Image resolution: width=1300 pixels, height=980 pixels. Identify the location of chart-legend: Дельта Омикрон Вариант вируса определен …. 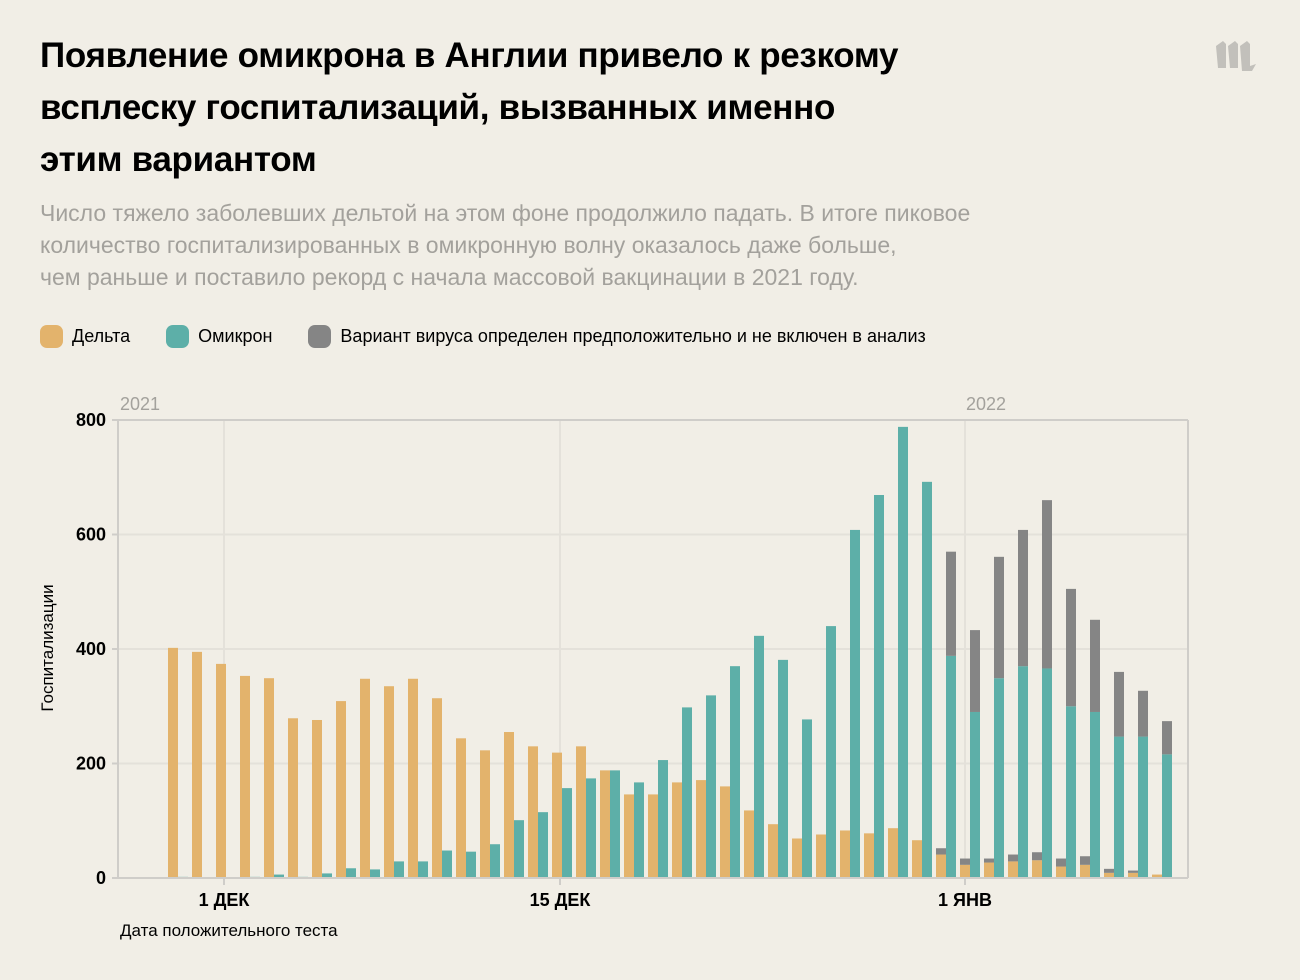
(501, 336).